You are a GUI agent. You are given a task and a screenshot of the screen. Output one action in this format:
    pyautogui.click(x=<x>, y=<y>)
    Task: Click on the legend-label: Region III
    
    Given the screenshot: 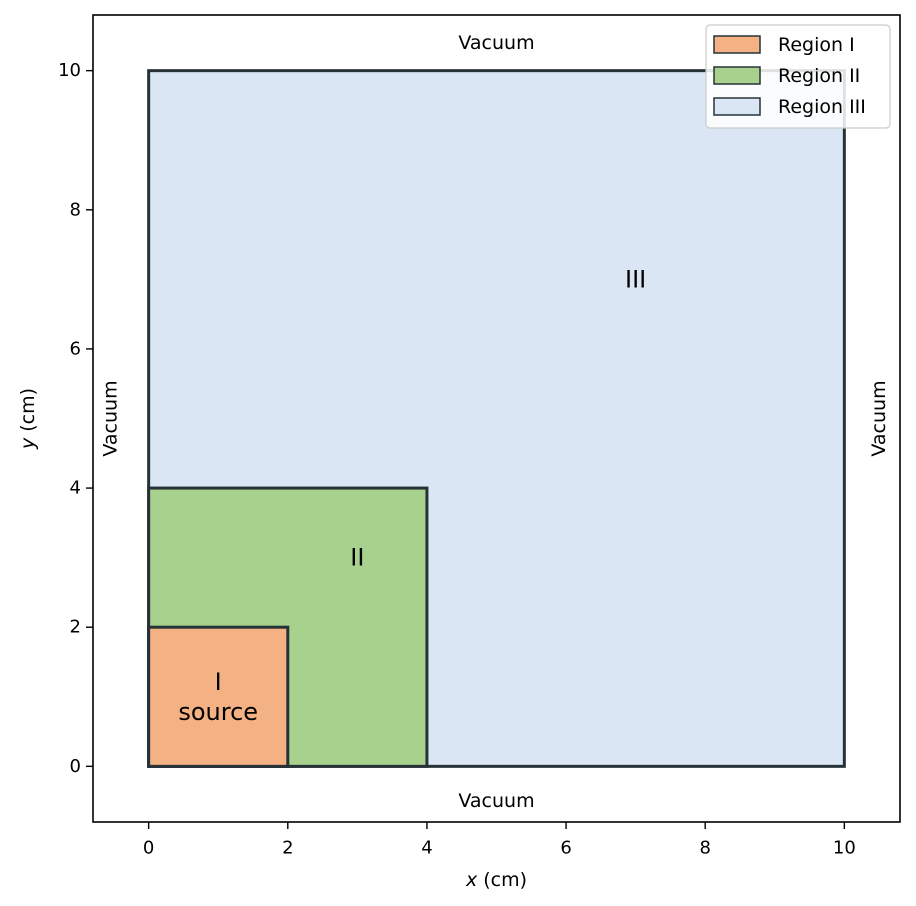 What is the action you would take?
    pyautogui.click(x=822, y=107)
    